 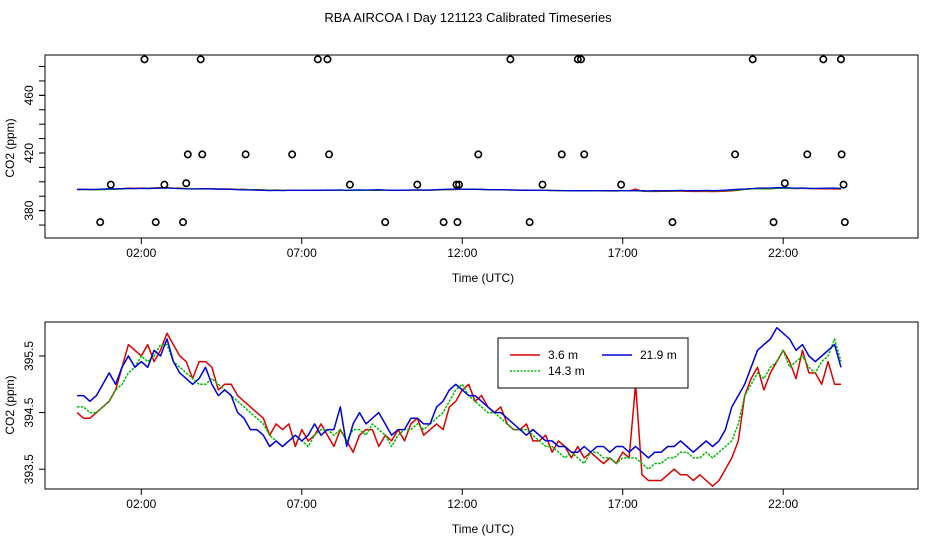 I want to click on top-y-tick-label-2: 460, so click(x=29, y=95).